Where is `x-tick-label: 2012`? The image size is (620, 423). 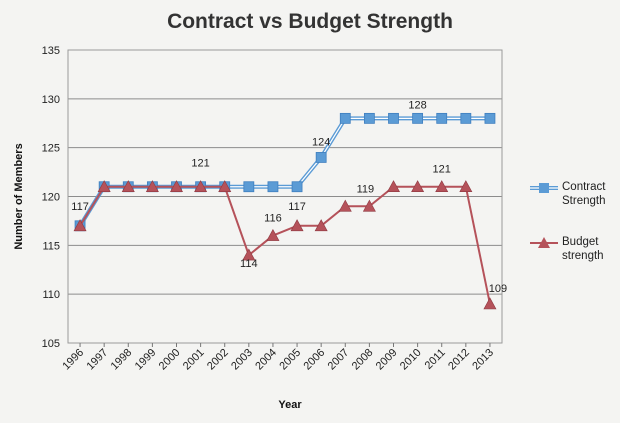
x-tick-label: 2012 is located at coordinates (459, 360).